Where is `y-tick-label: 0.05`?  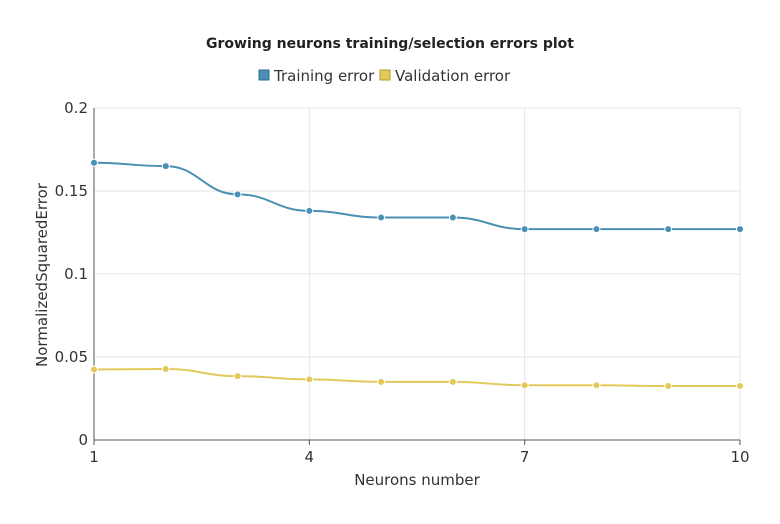 y-tick-label: 0.05 is located at coordinates (71, 357).